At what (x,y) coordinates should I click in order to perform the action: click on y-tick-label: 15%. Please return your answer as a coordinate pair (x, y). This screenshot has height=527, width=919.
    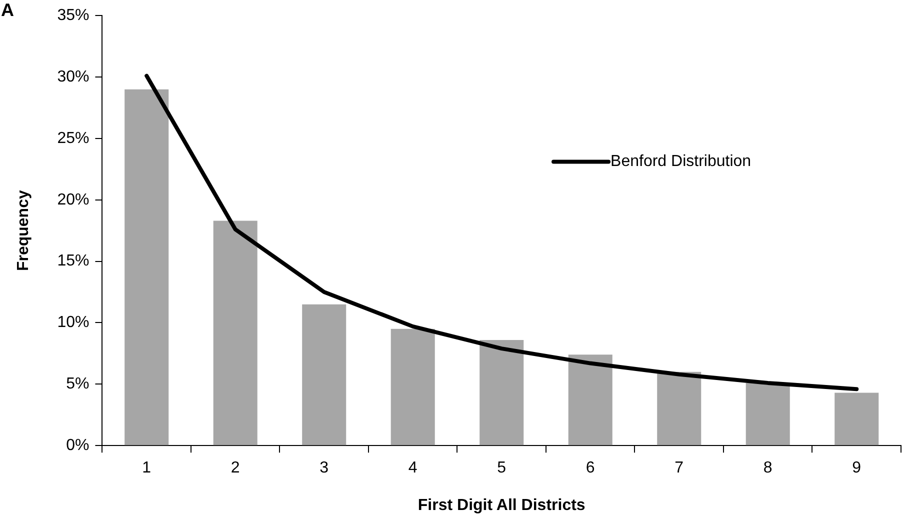
    Looking at the image, I should click on (73, 261).